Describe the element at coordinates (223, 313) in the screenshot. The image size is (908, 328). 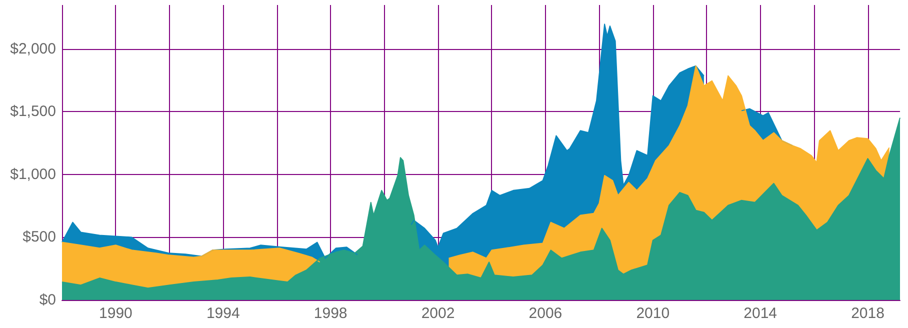
I see `x-tick-label: 1994` at that location.